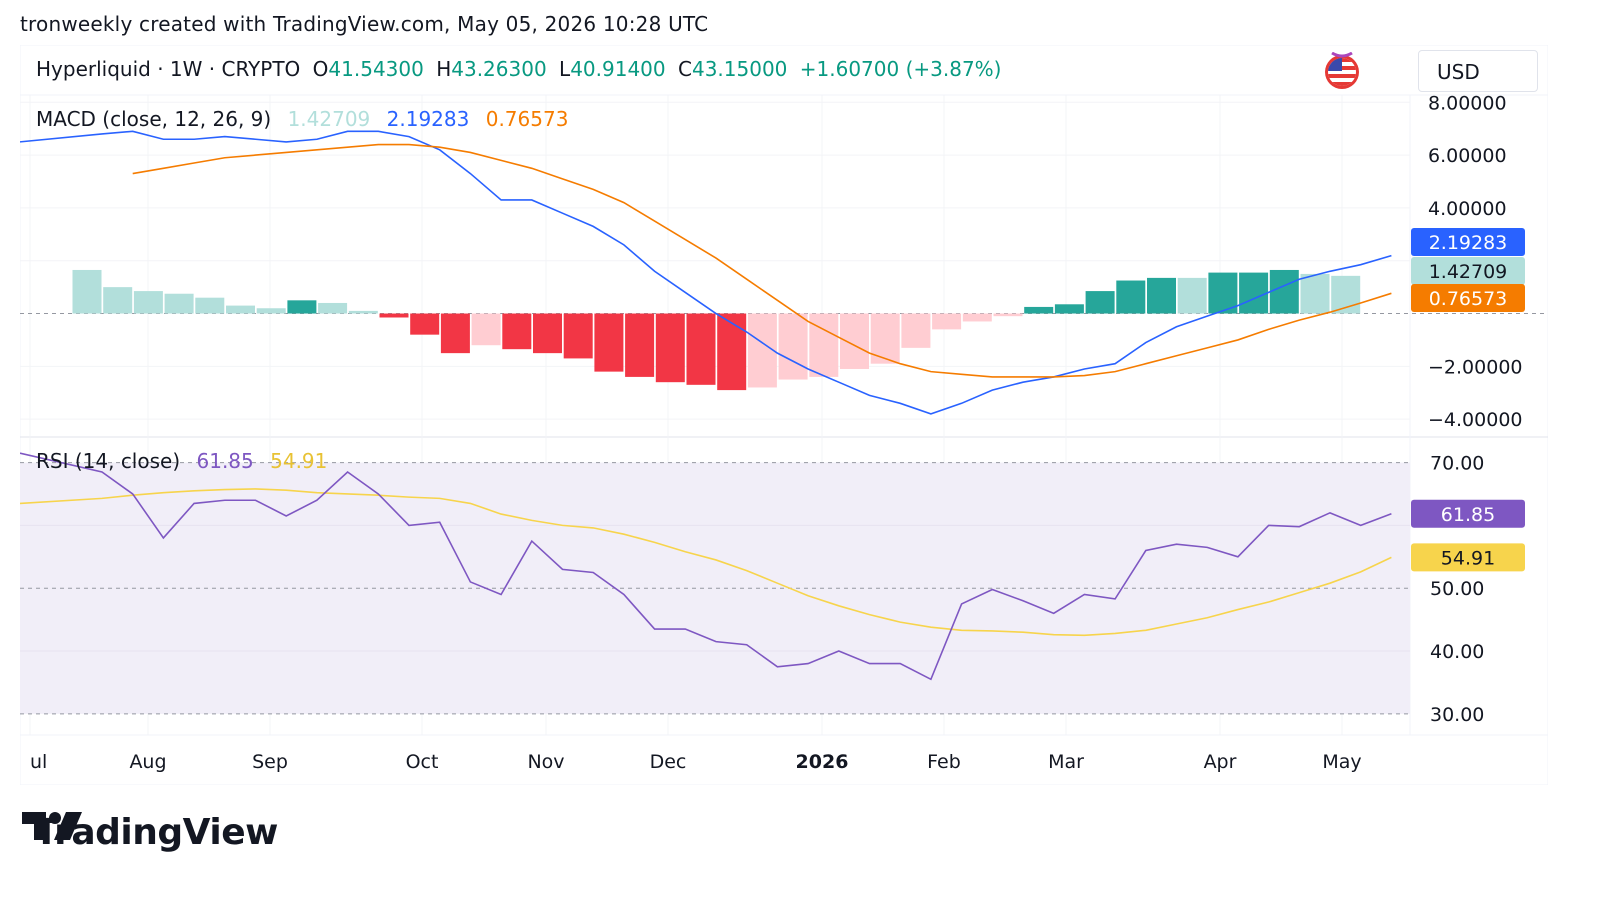 The image size is (1600, 900). I want to click on macd-y-tick-label: 4.00000, so click(1467, 209).